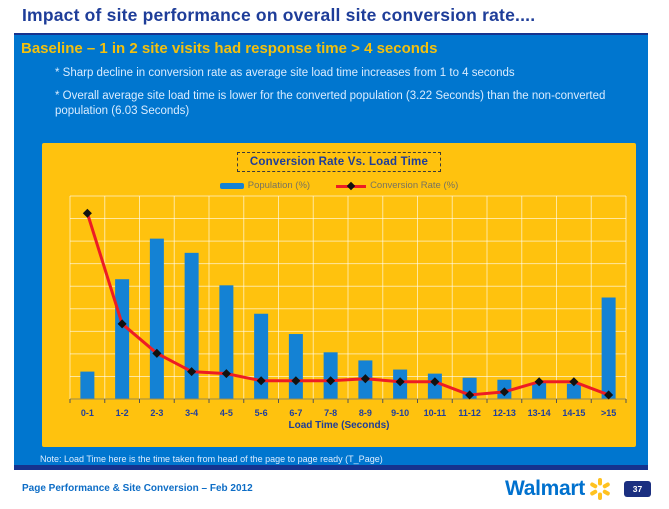 This screenshot has height=509, width=669. I want to click on svg-text: 14-15, so click(573, 413).